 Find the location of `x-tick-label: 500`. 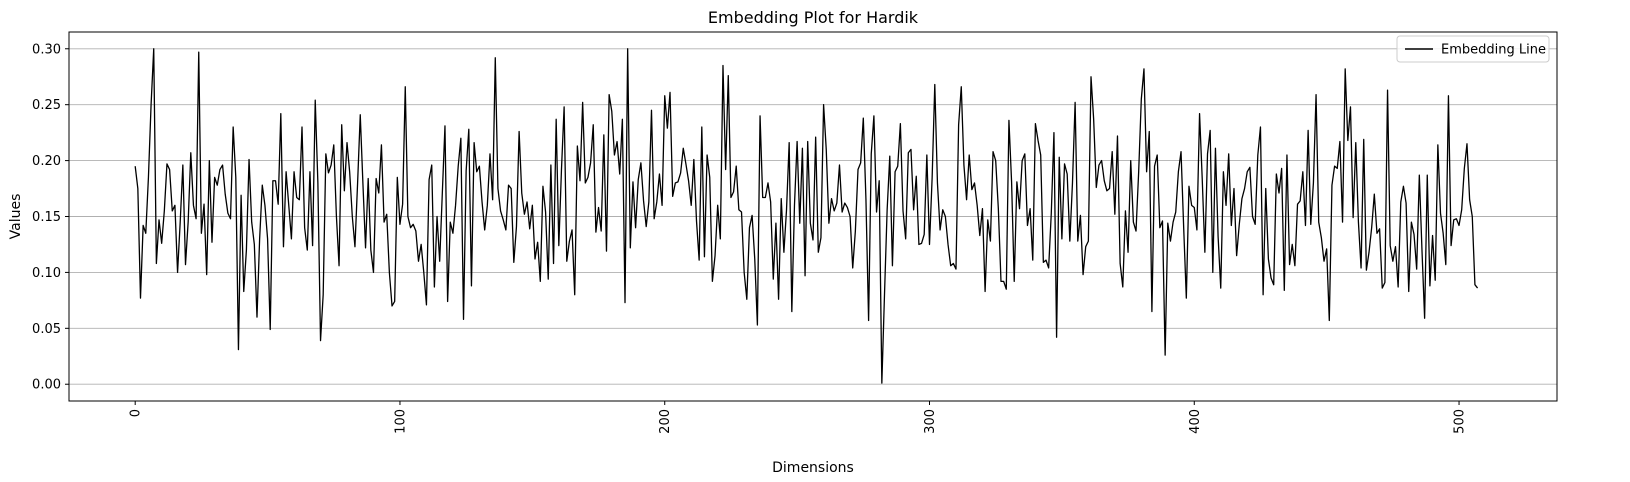

x-tick-label: 500 is located at coordinates (1460, 421).